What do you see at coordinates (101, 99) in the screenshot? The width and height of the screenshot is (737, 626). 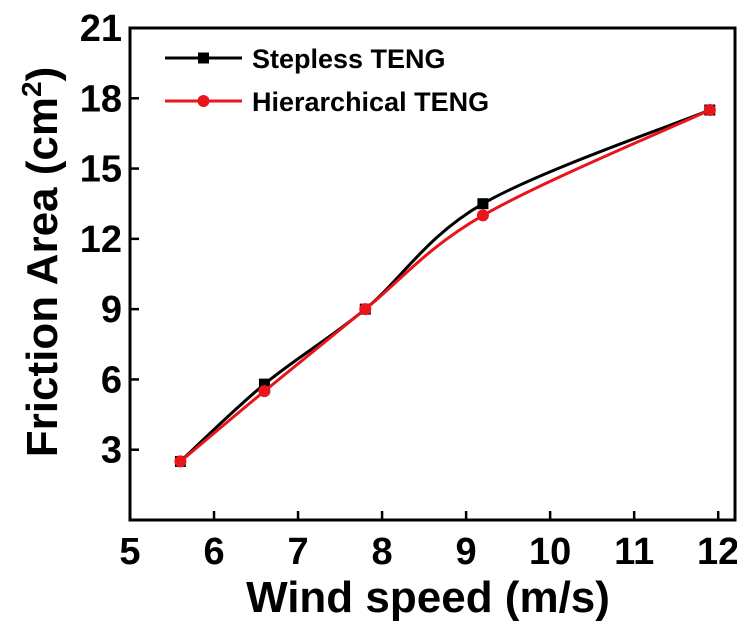 I see `y-tick-label: 18` at bounding box center [101, 99].